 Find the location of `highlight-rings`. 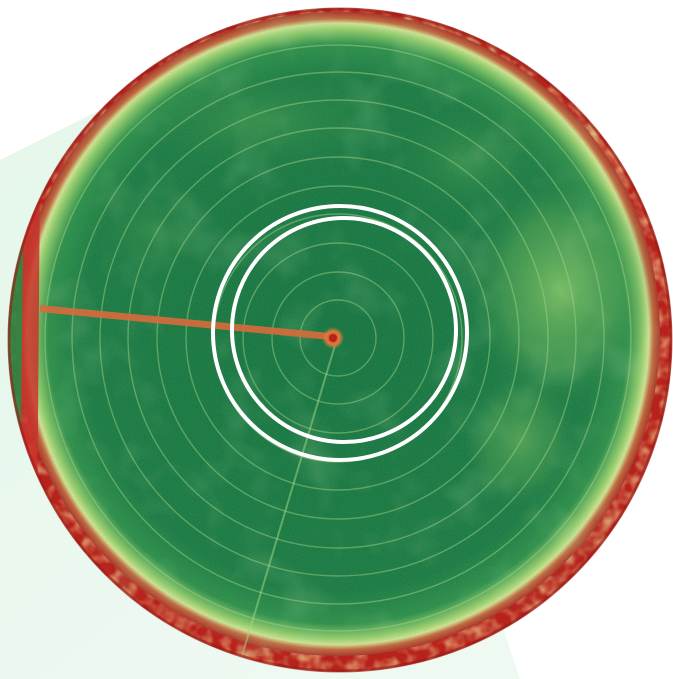

highlight-rings is located at coordinates (340, 333).